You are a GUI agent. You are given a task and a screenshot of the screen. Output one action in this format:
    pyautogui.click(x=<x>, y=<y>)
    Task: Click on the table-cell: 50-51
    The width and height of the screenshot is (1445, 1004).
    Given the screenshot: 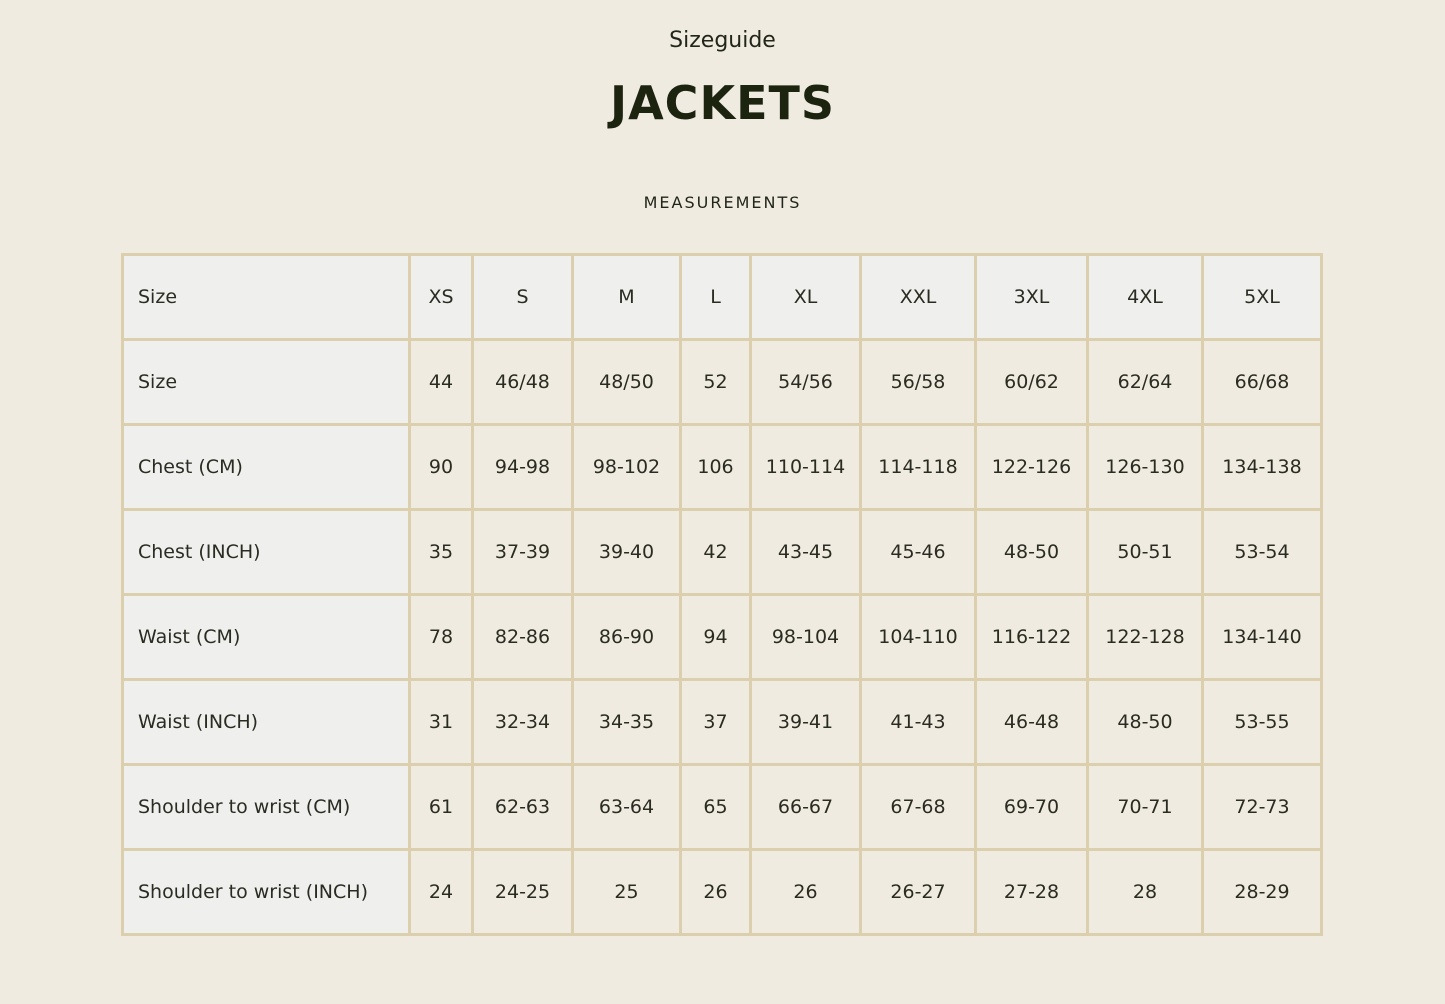 What is the action you would take?
    pyautogui.click(x=1145, y=552)
    